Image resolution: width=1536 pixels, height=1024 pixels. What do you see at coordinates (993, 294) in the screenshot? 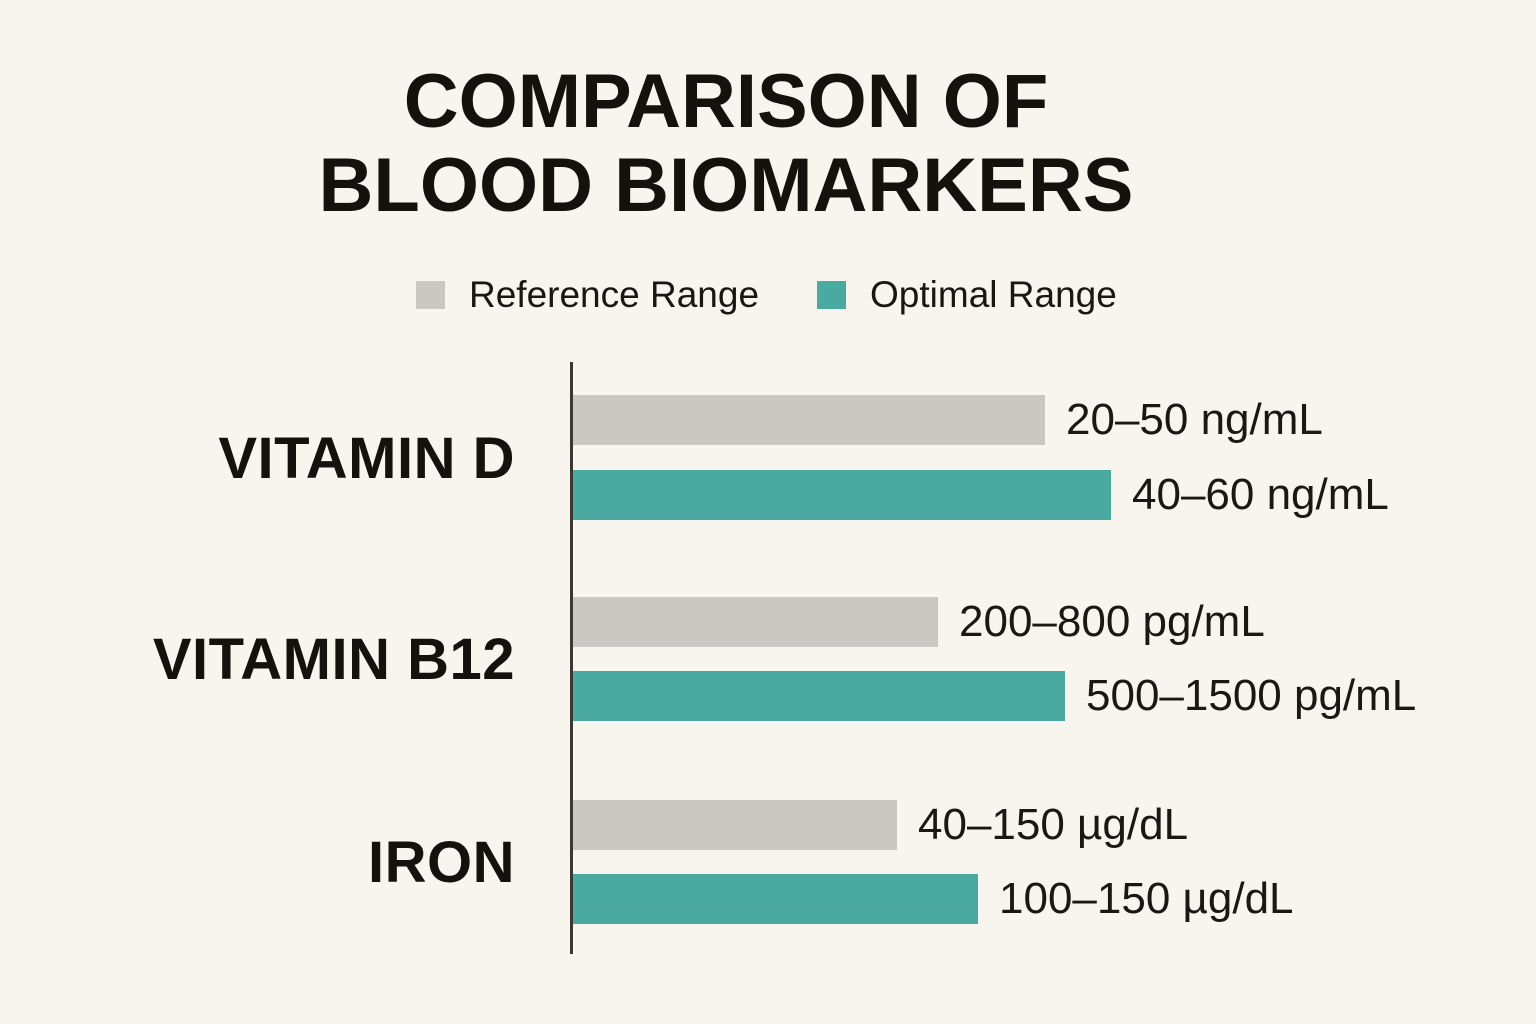
I see `legend-label-optimal: Optimal Range` at bounding box center [993, 294].